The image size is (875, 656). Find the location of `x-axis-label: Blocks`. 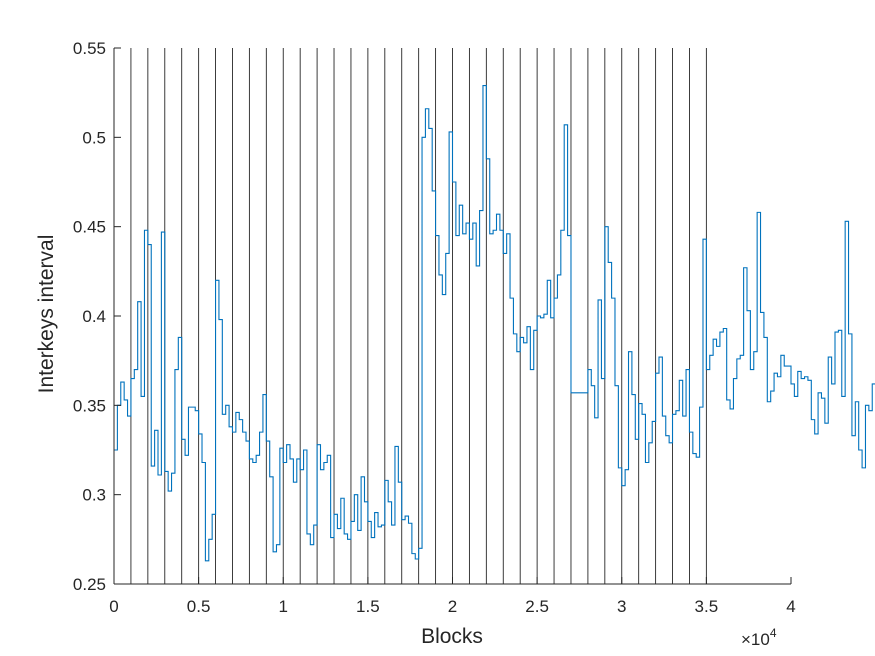

x-axis-label: Blocks is located at coordinates (452, 636).